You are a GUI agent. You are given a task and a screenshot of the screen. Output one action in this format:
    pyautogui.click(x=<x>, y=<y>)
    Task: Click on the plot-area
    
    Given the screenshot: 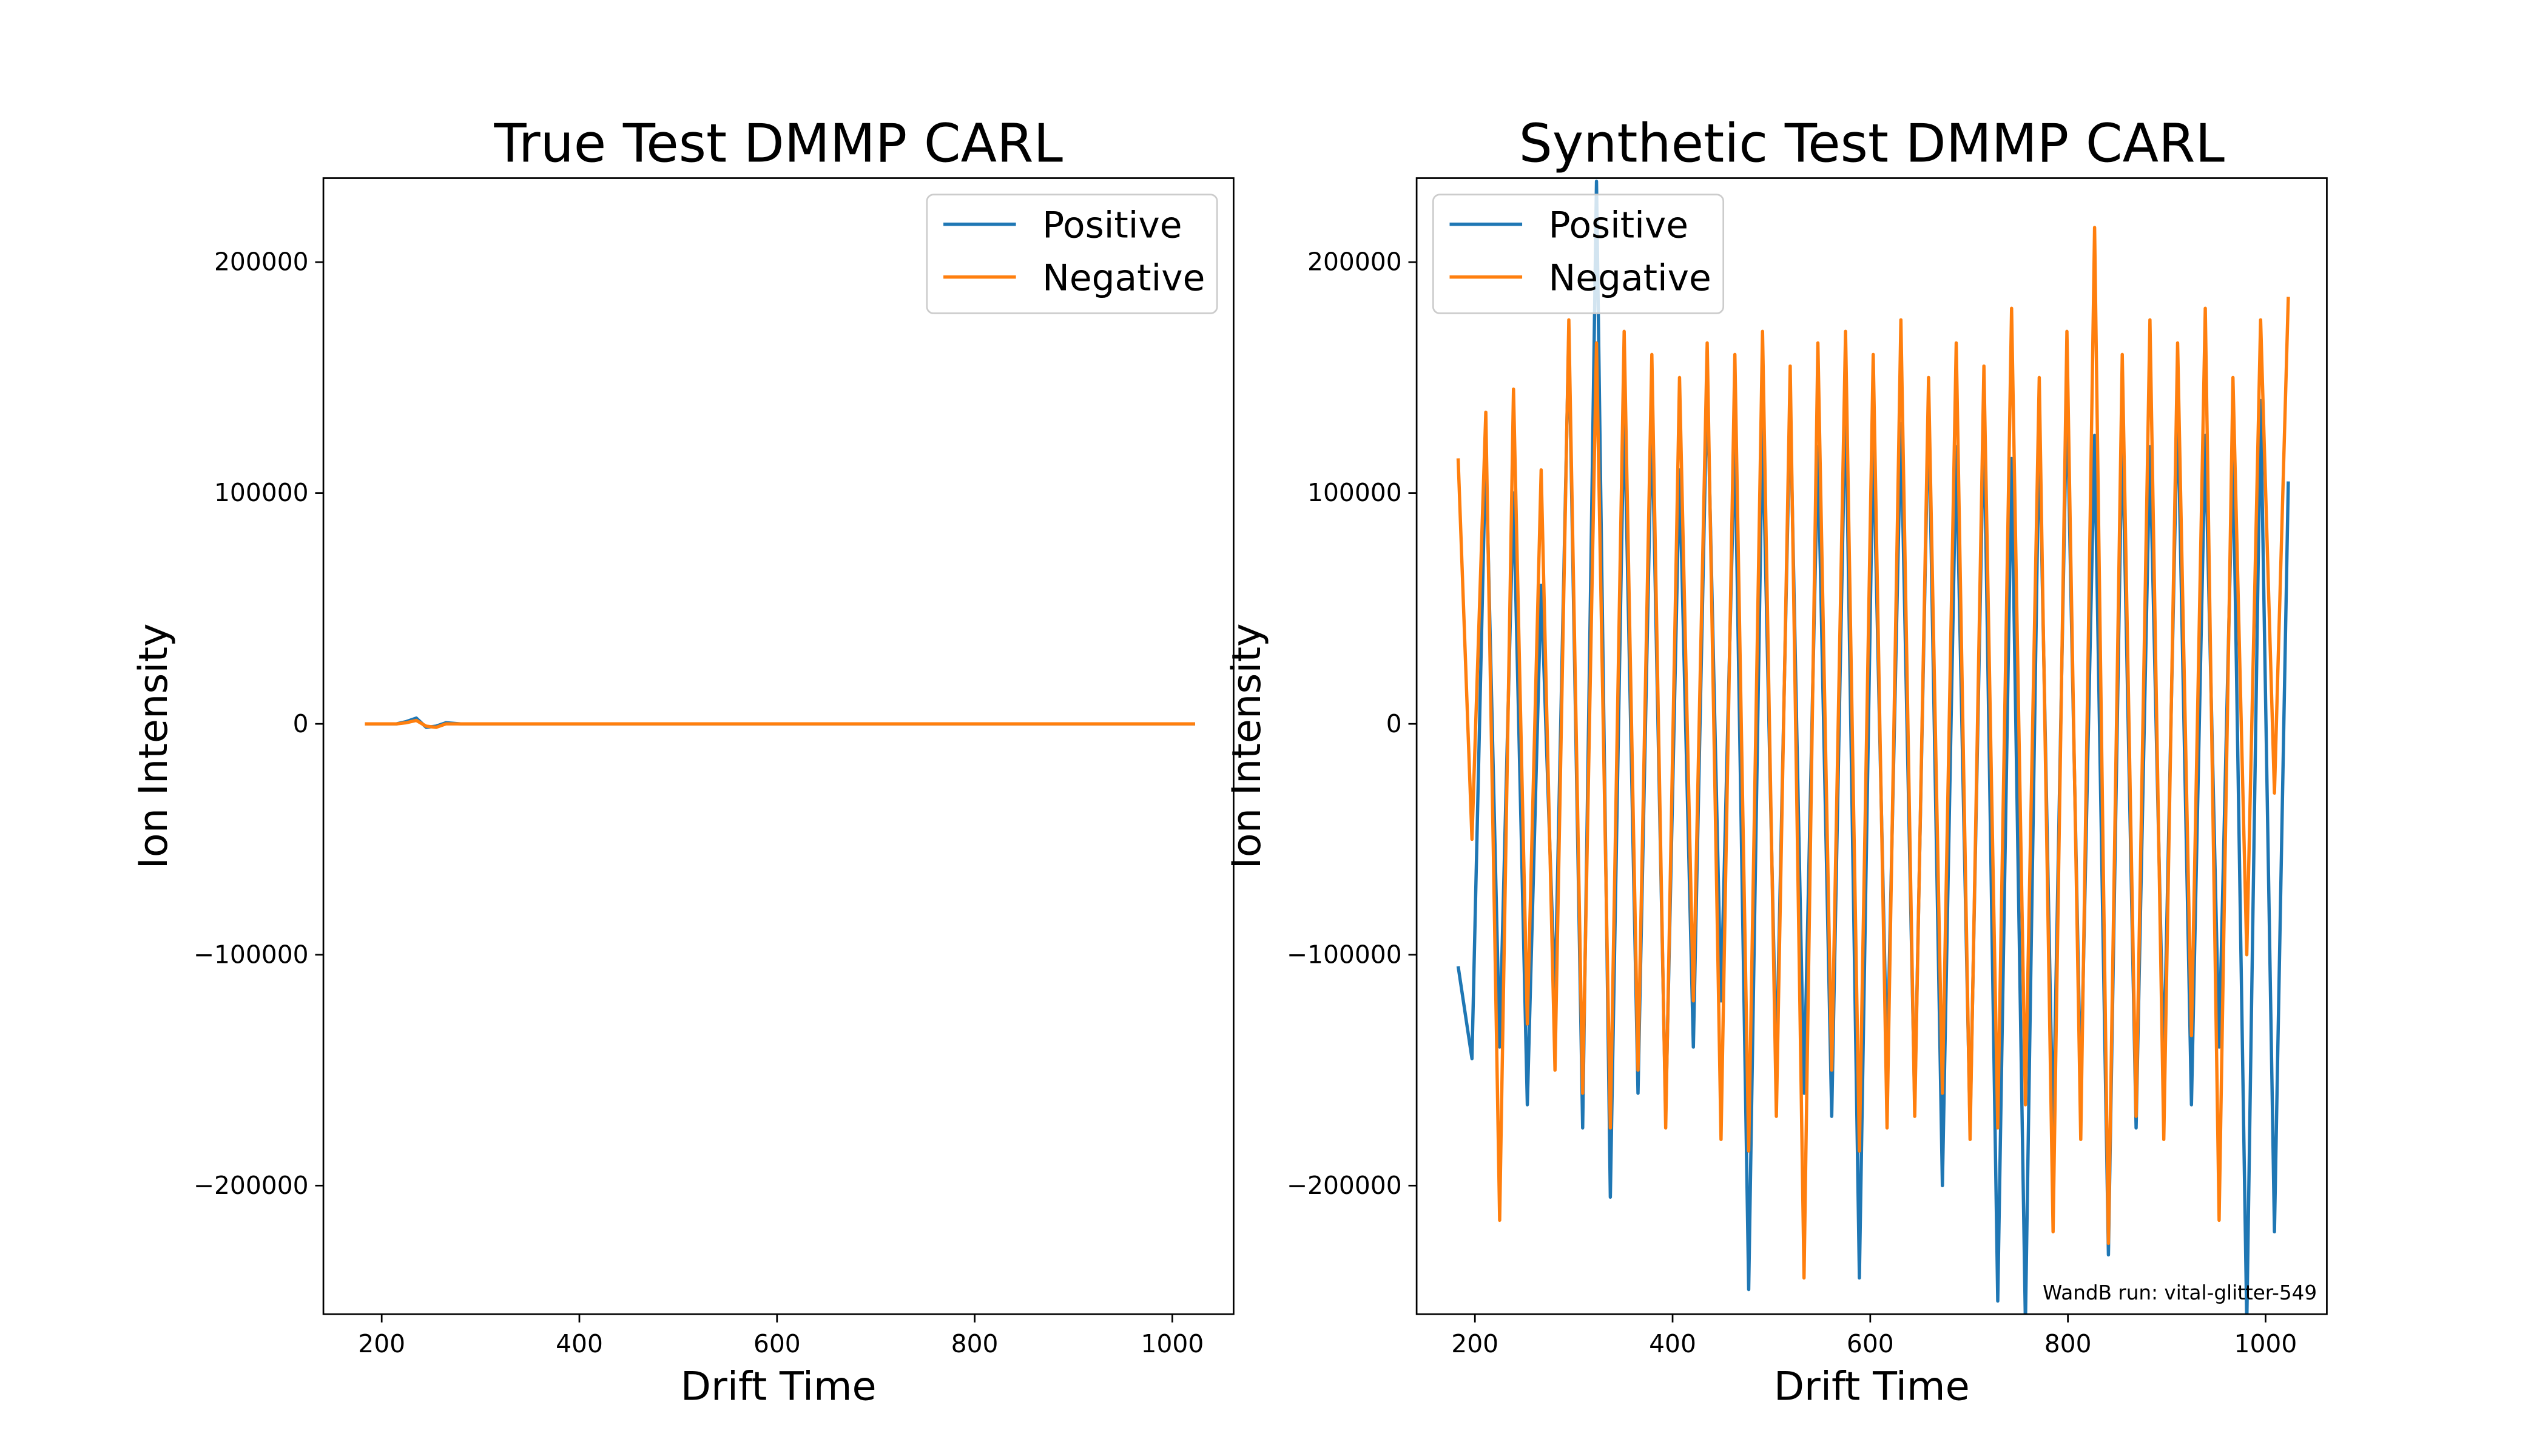 What is the action you would take?
    pyautogui.click(x=780, y=722)
    